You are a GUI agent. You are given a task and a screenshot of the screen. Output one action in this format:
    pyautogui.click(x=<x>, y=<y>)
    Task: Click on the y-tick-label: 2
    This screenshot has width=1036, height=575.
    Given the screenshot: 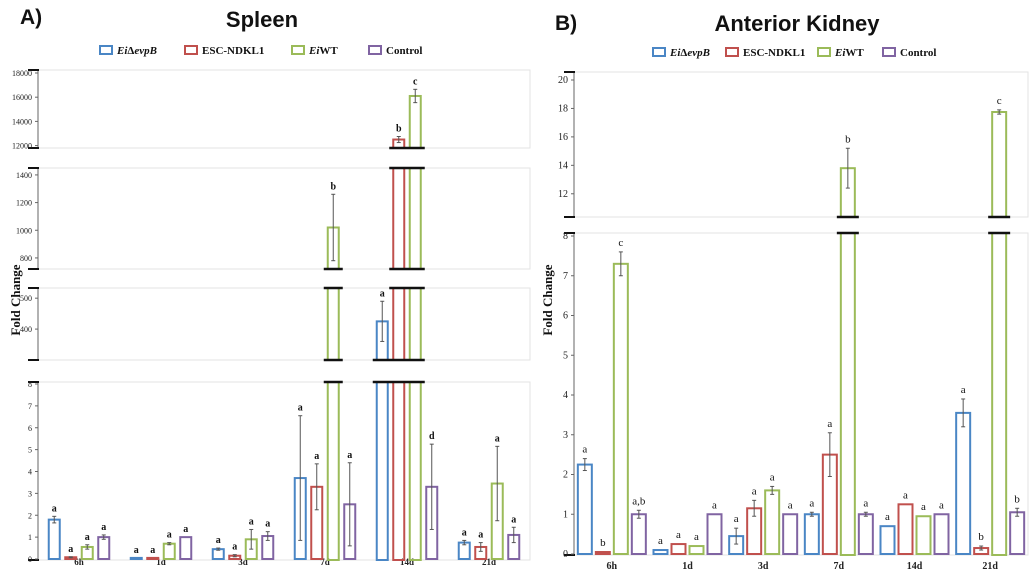 What is the action you would take?
    pyautogui.click(x=565, y=475)
    